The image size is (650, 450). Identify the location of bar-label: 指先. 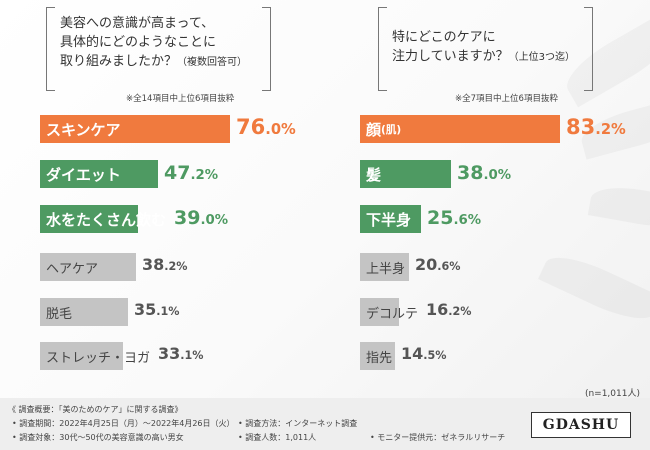
(379, 358).